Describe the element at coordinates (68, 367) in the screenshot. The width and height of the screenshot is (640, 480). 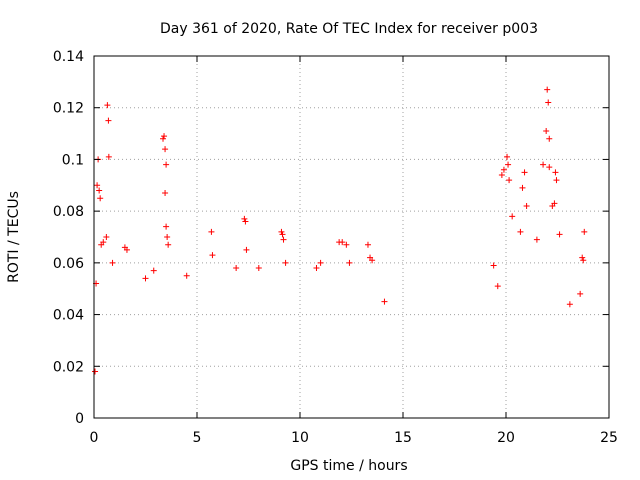
I see `y-tick-label: 0.02` at that location.